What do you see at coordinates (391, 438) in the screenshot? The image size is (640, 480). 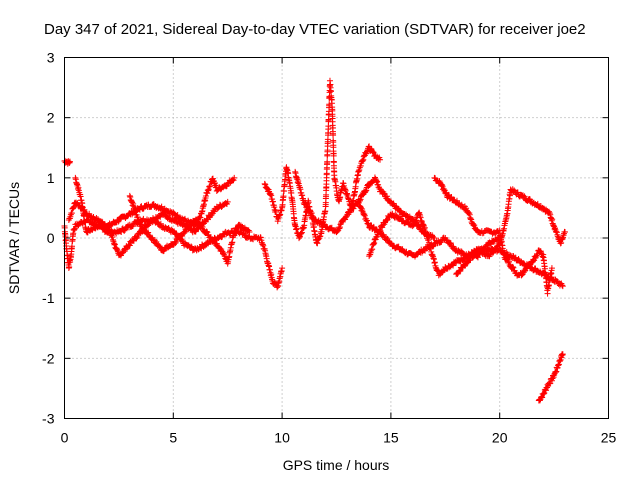 I see `x-tick-label: 15` at bounding box center [391, 438].